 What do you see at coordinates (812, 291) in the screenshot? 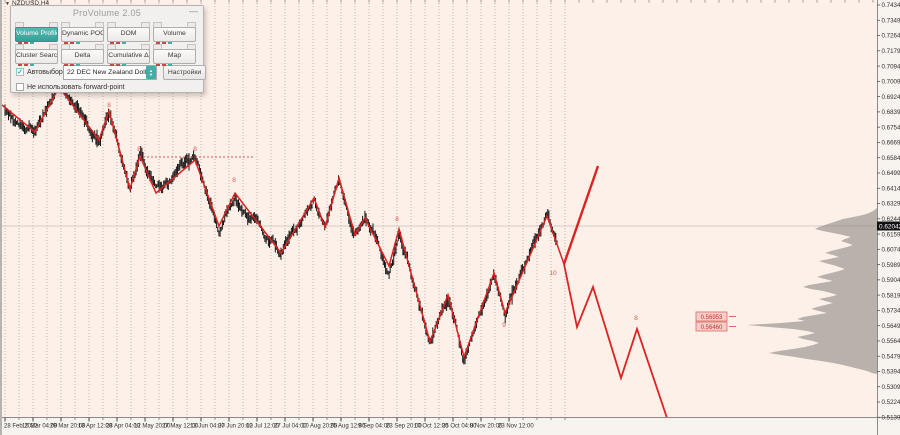
I see `volume-profile` at bounding box center [812, 291].